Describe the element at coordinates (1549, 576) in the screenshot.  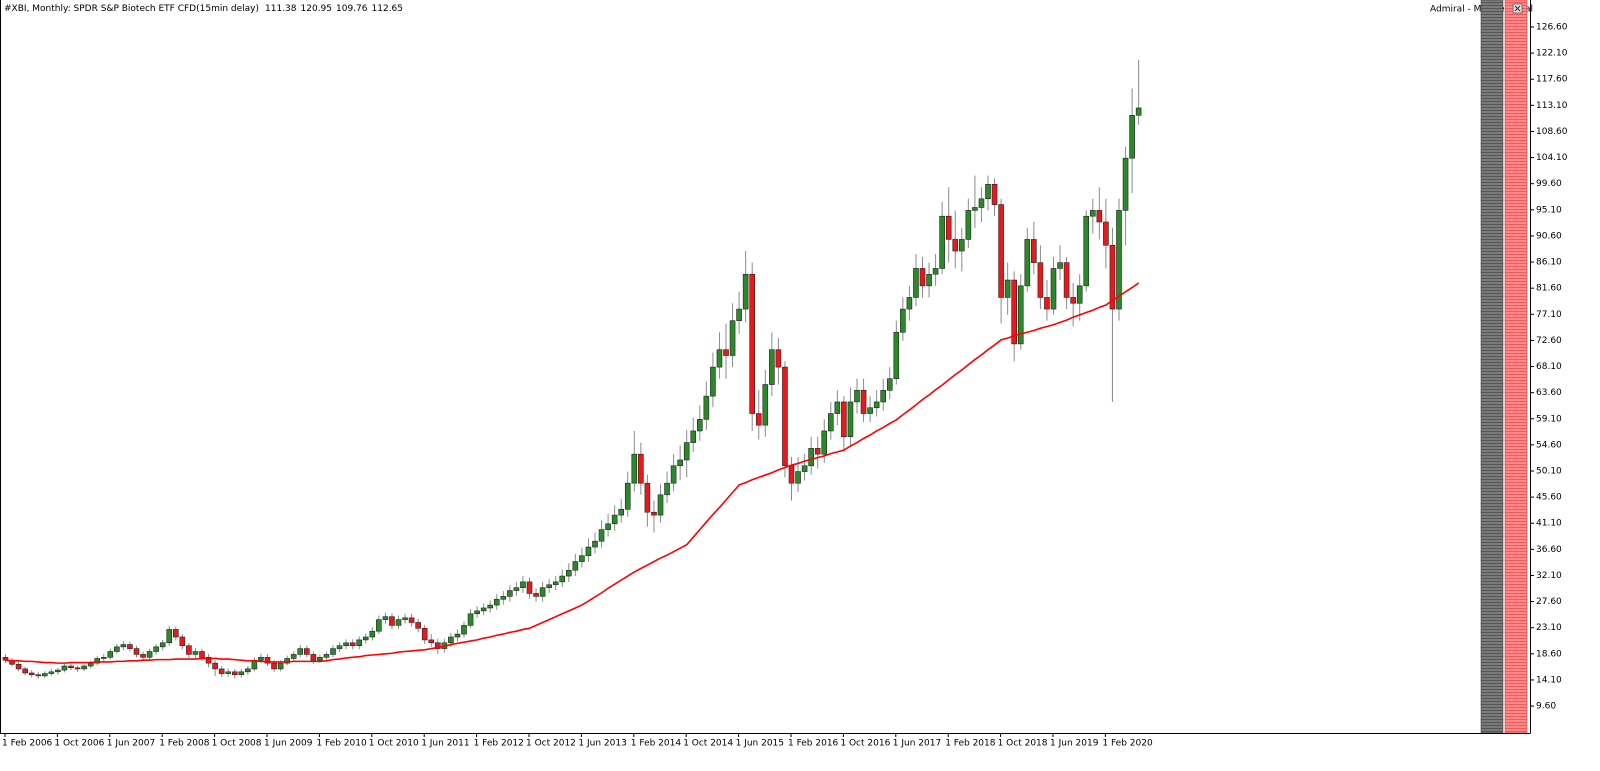
I see `y-tick-label: 32.10` at that location.